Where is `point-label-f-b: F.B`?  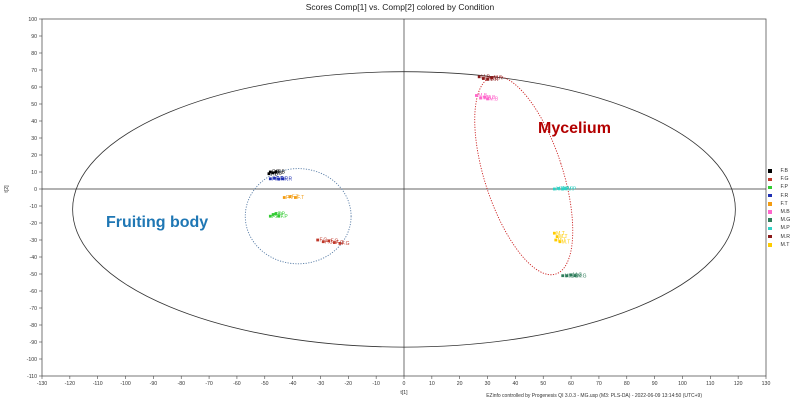
point-label-f-b: F.B is located at coordinates (275, 174).